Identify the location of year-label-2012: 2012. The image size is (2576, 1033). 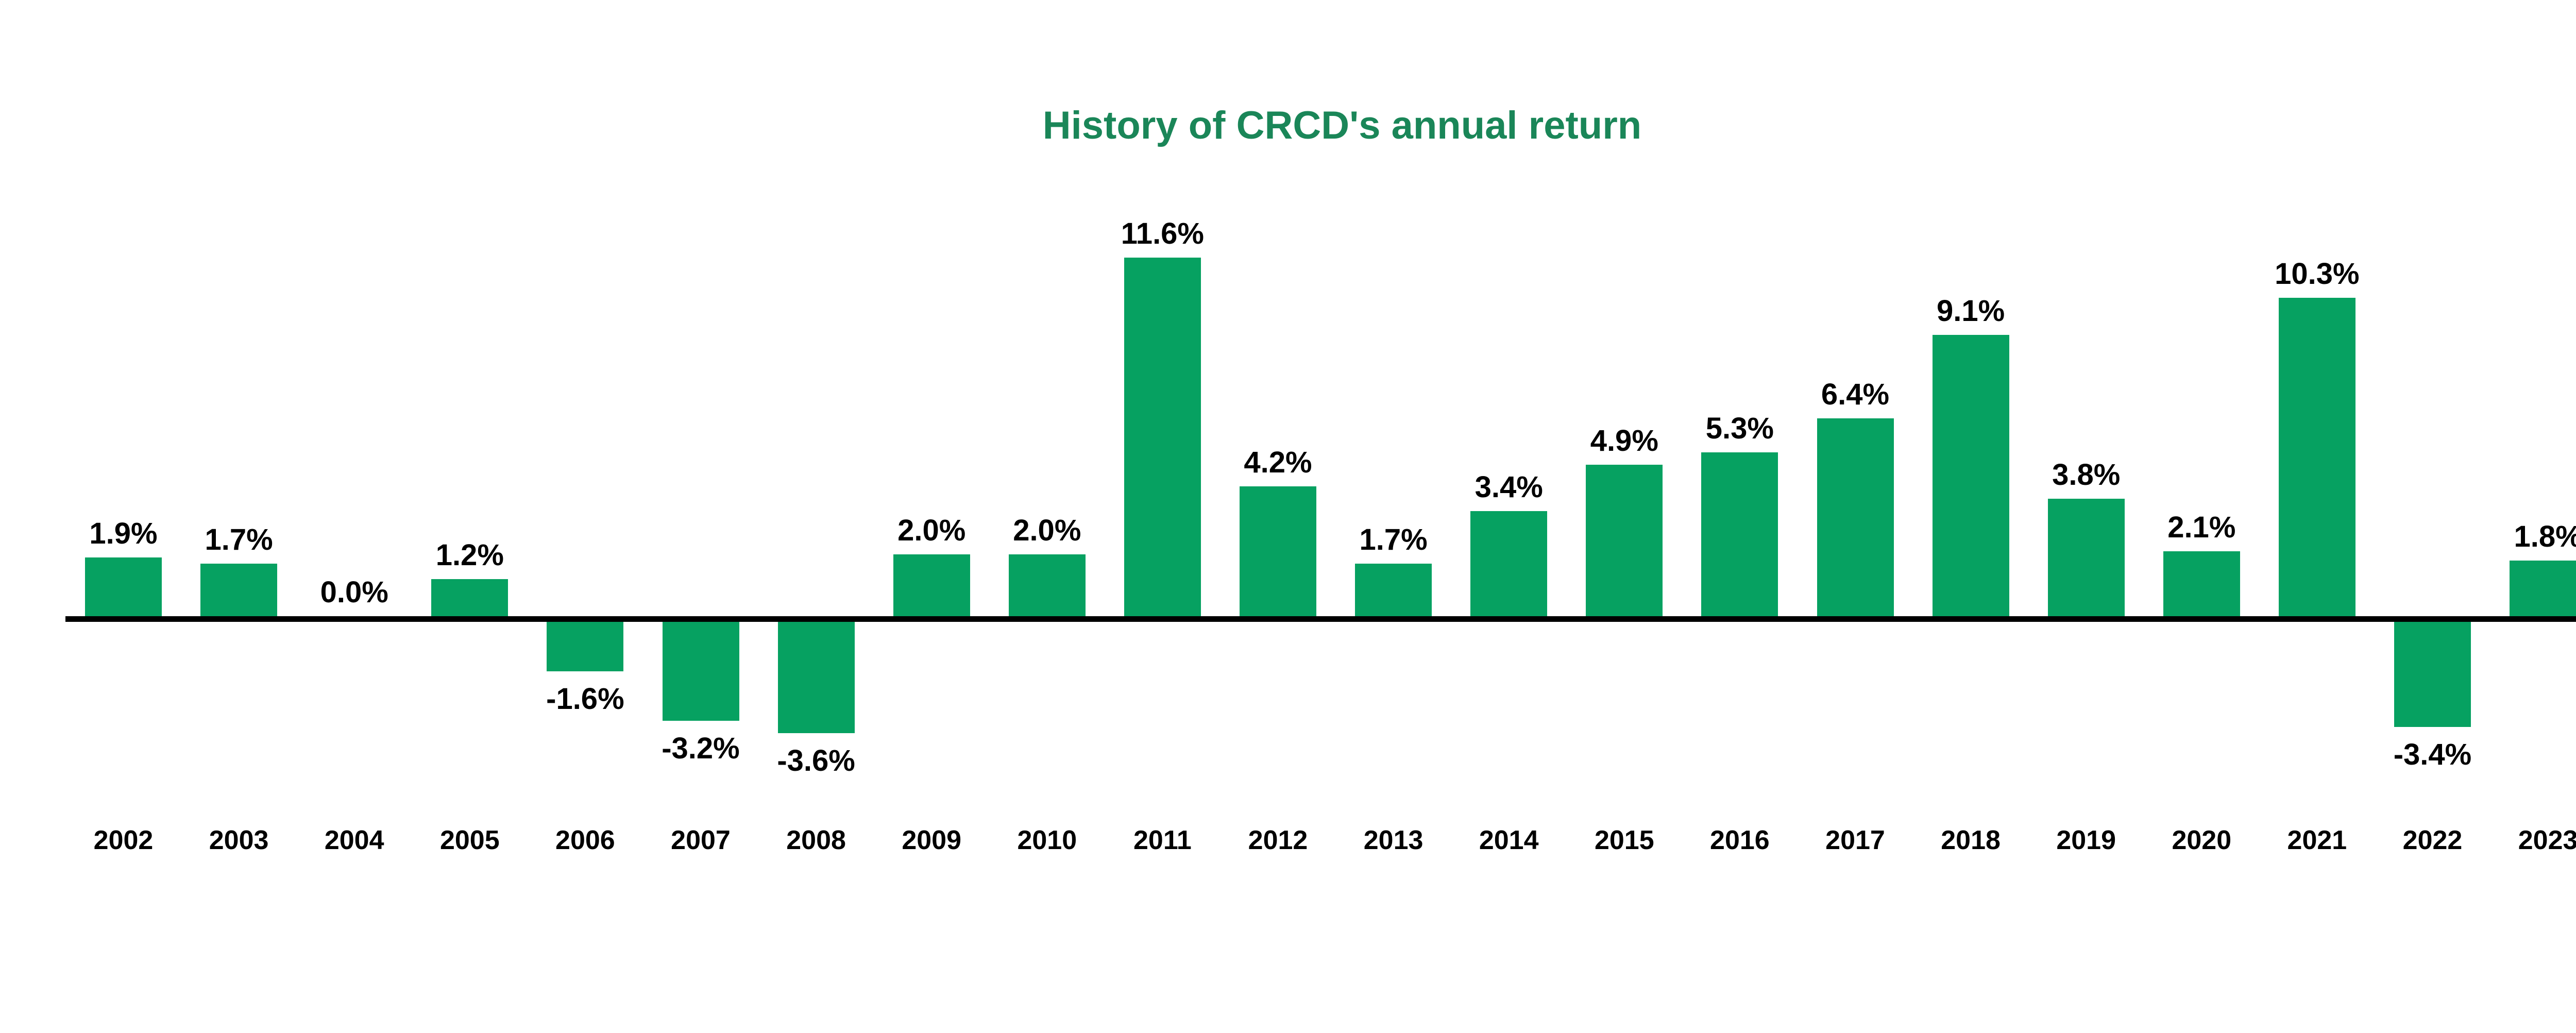
(1278, 840).